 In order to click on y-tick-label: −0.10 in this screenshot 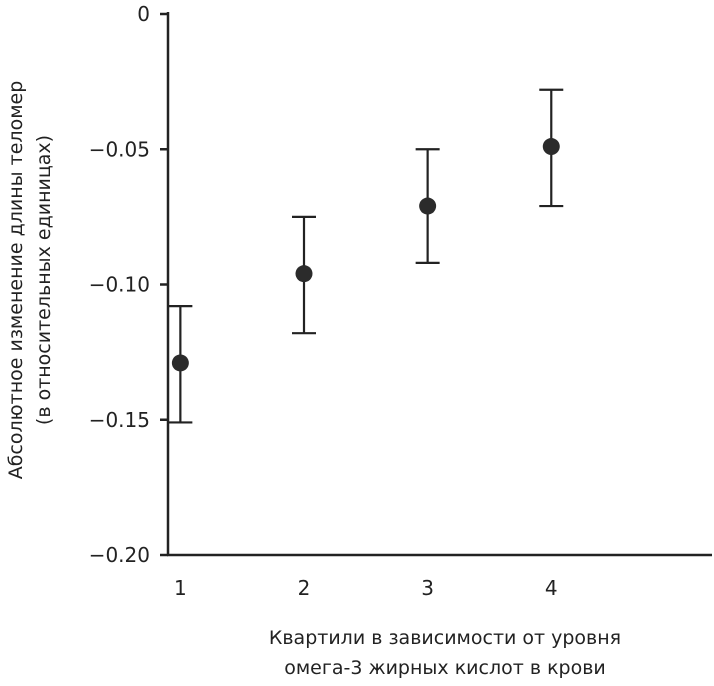, I will do `click(119, 285)`.